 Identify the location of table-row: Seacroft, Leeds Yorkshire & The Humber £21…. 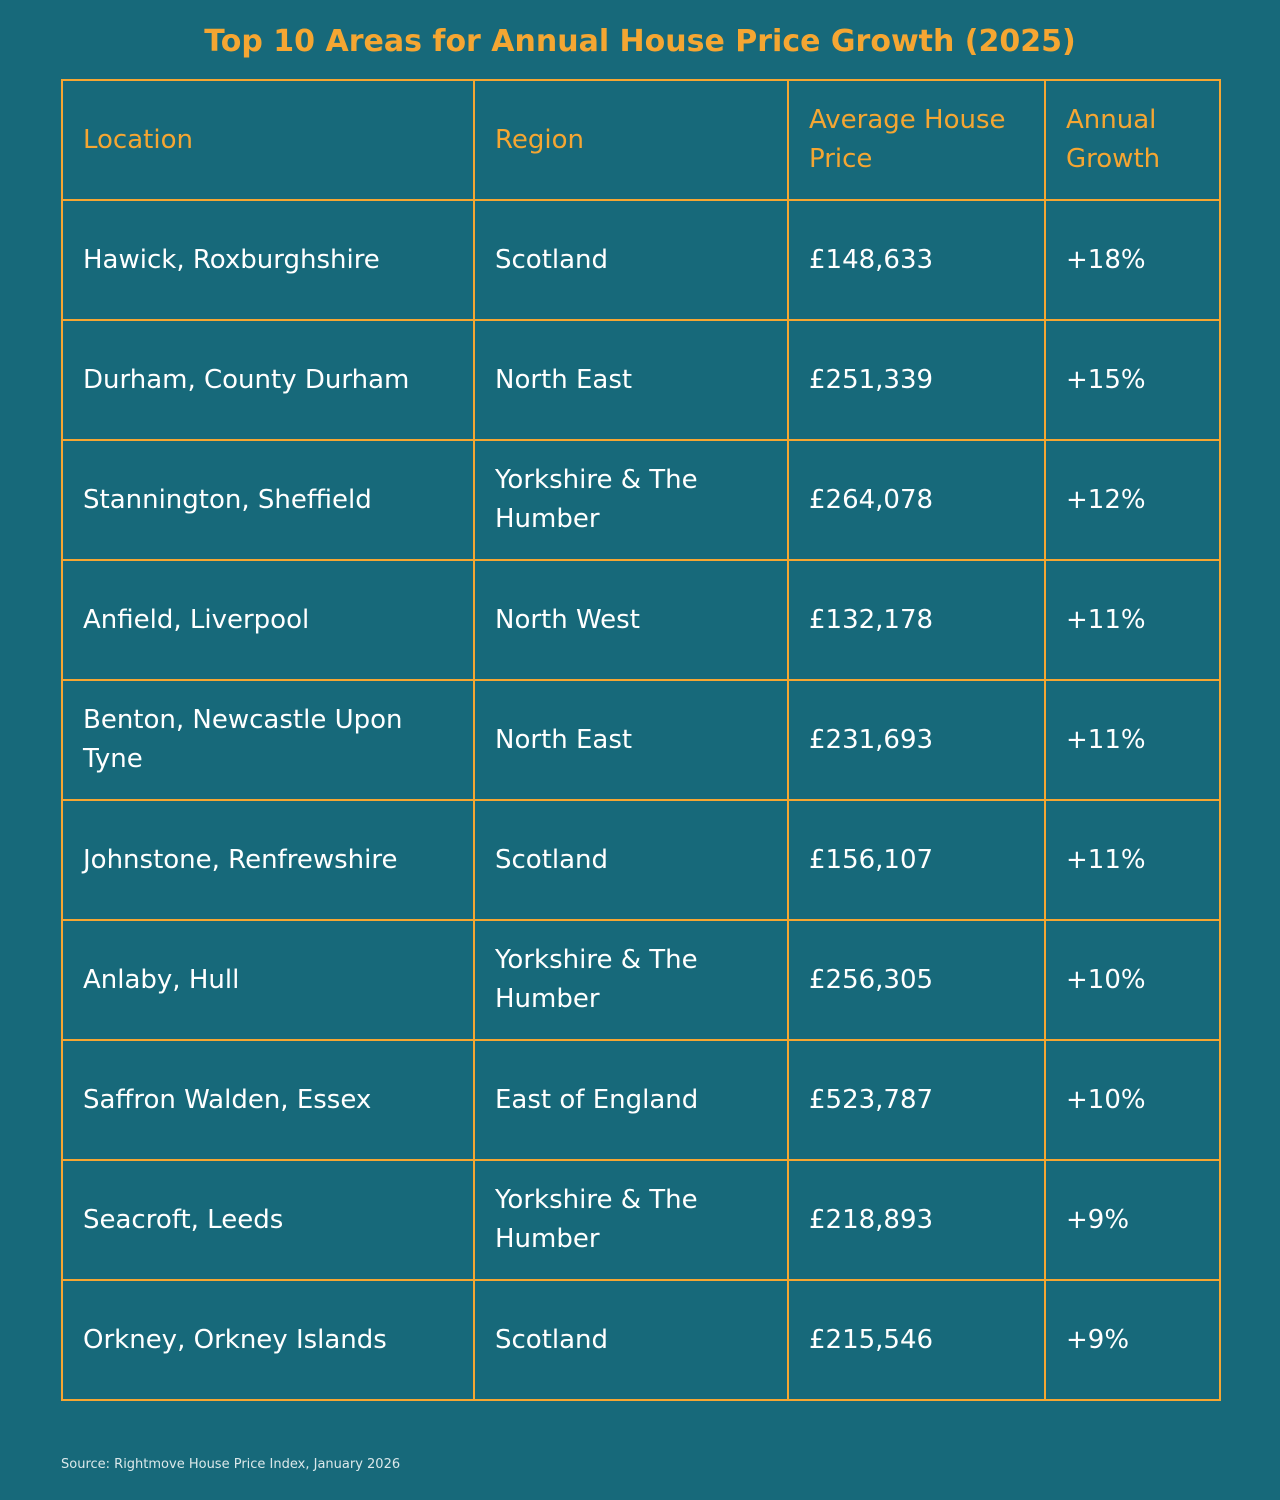
(641, 1220).